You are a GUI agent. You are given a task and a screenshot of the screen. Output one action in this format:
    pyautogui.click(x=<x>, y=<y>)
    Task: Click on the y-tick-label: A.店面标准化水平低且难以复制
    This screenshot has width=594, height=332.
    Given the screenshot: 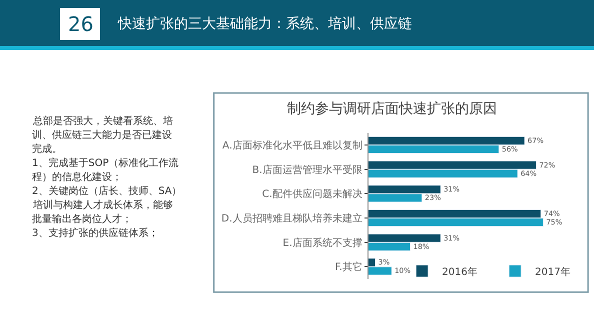 What is the action you would take?
    pyautogui.click(x=292, y=145)
    